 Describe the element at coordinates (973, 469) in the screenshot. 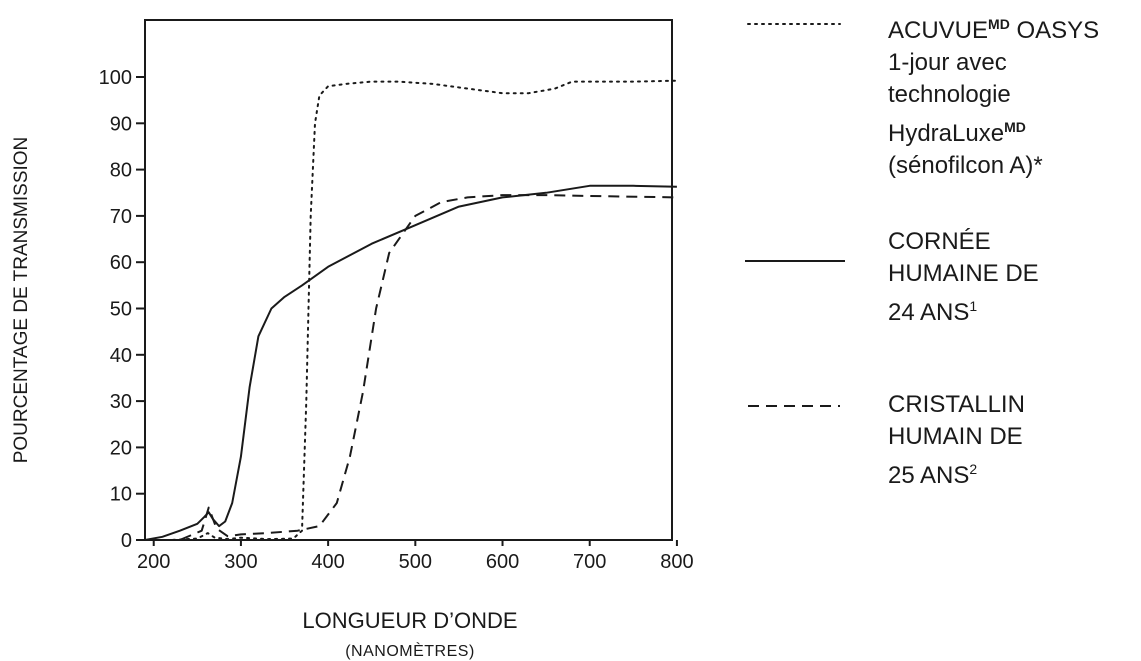

I see `legend-superscript: 2` at that location.